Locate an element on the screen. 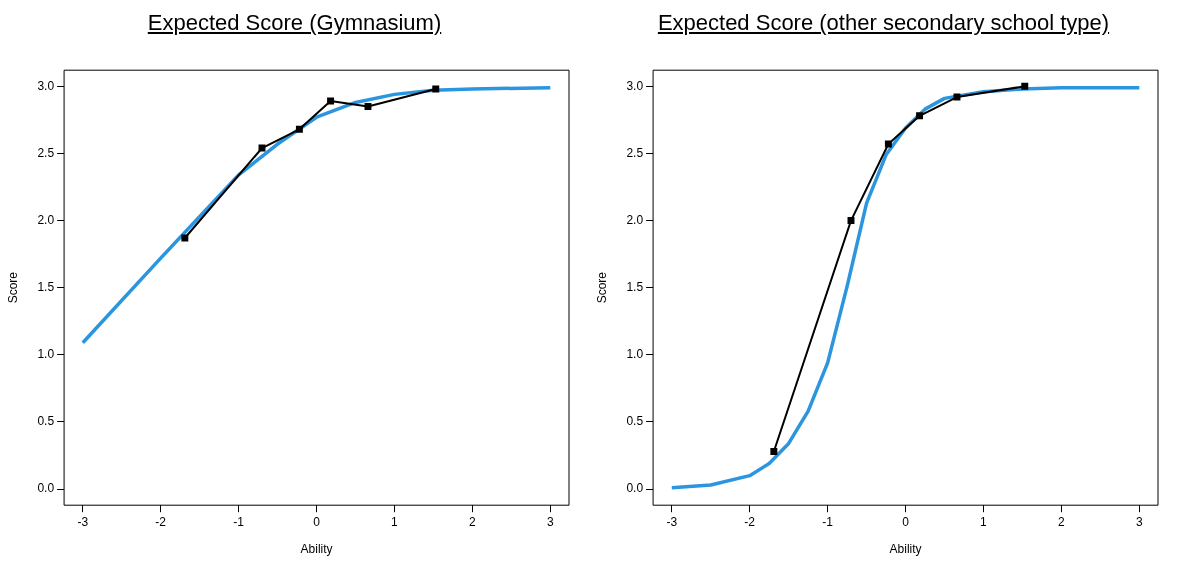 The width and height of the screenshot is (1179, 570). chart-title: Expected Score (other secondary school type) is located at coordinates (883, 23).